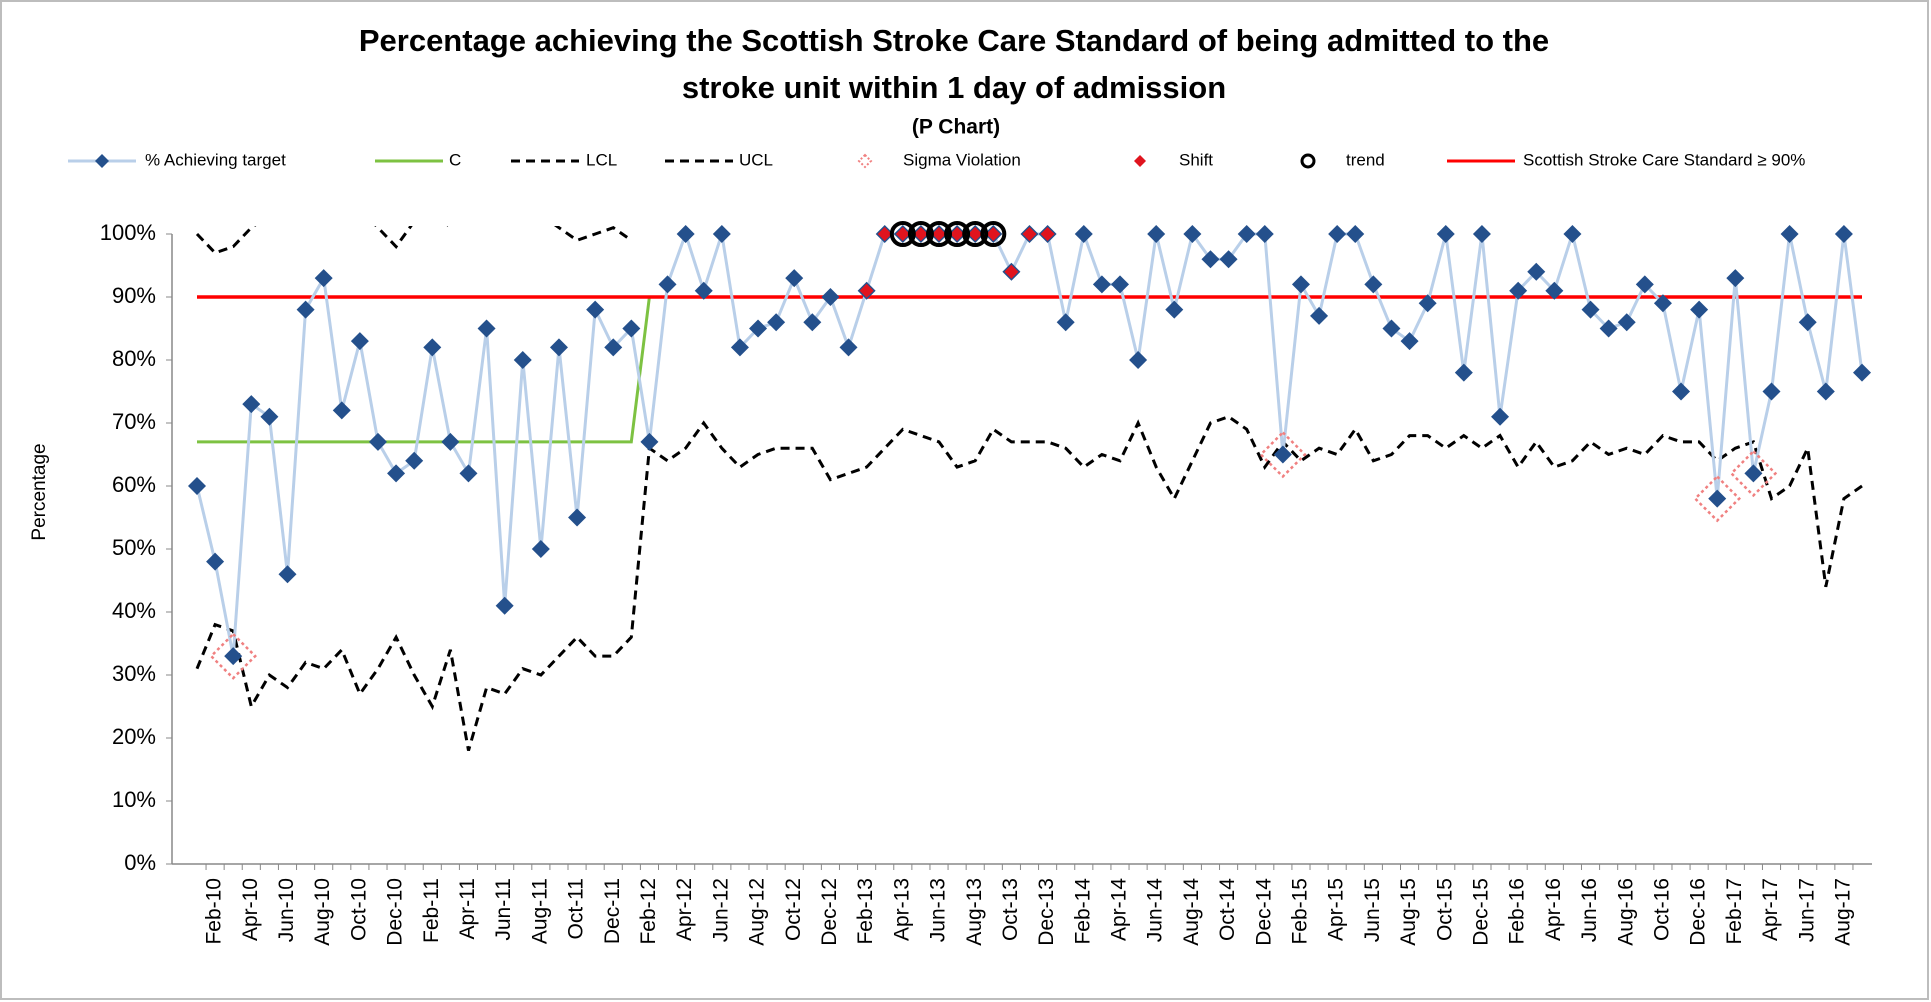 Image resolution: width=1931 pixels, height=1002 pixels. Describe the element at coordinates (757, 912) in the screenshot. I see `x-tick-label: Aug-12` at that location.